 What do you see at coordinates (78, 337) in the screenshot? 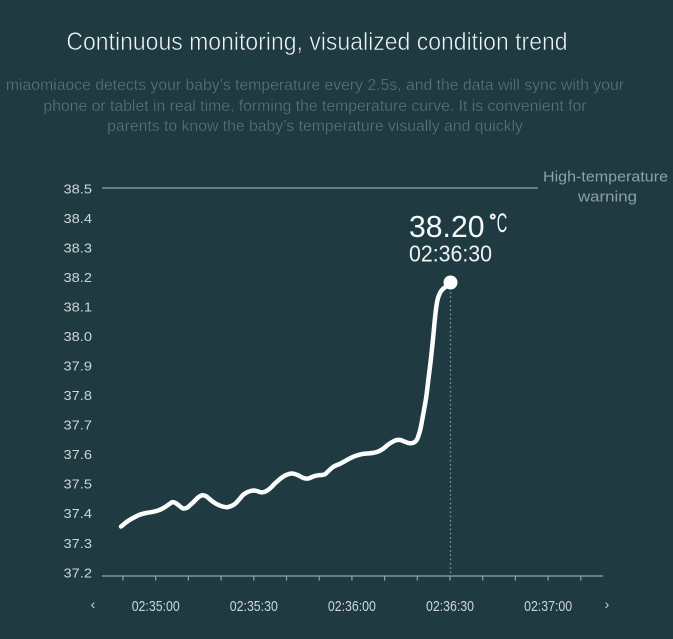
I see `svg-text: 38.0` at bounding box center [78, 337].